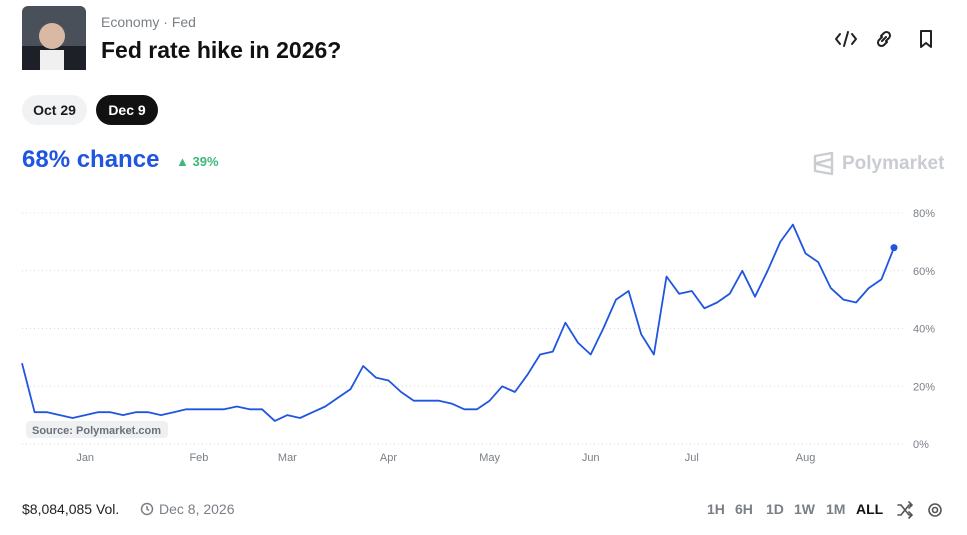 The width and height of the screenshot is (967, 535). I want to click on y-tick-label: 20%, so click(924, 387).